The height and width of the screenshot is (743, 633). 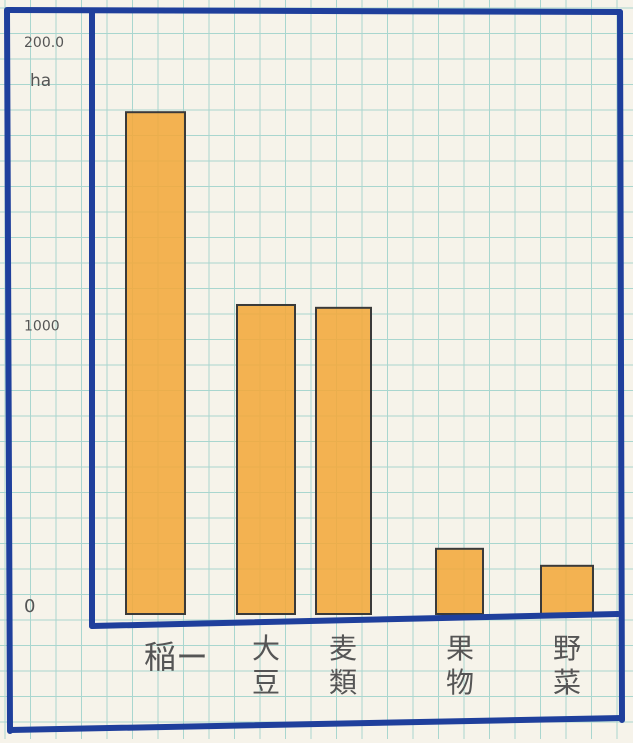 What do you see at coordinates (42, 327) in the screenshot?
I see `y-tick-label: 1000` at bounding box center [42, 327].